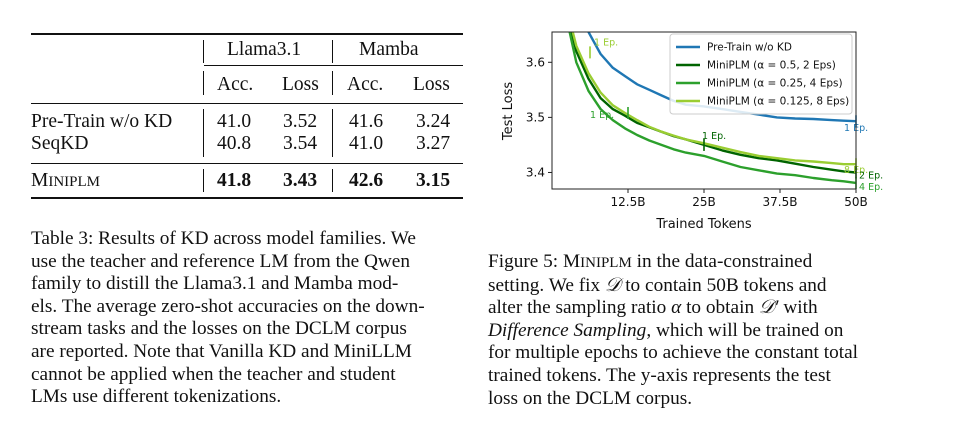 The height and width of the screenshot is (440, 970). Describe the element at coordinates (247, 34) in the screenshot. I see `table-top-rule` at that location.